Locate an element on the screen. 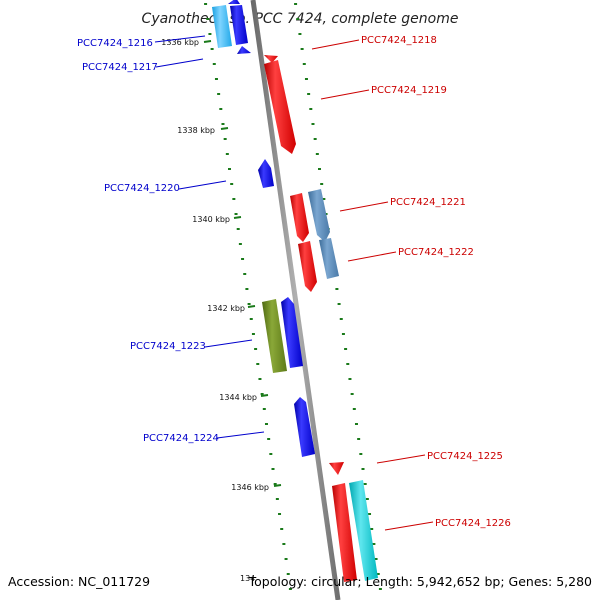 The width and height of the screenshot is (600, 600). kbp-label: 1340 kbp is located at coordinates (211, 219).